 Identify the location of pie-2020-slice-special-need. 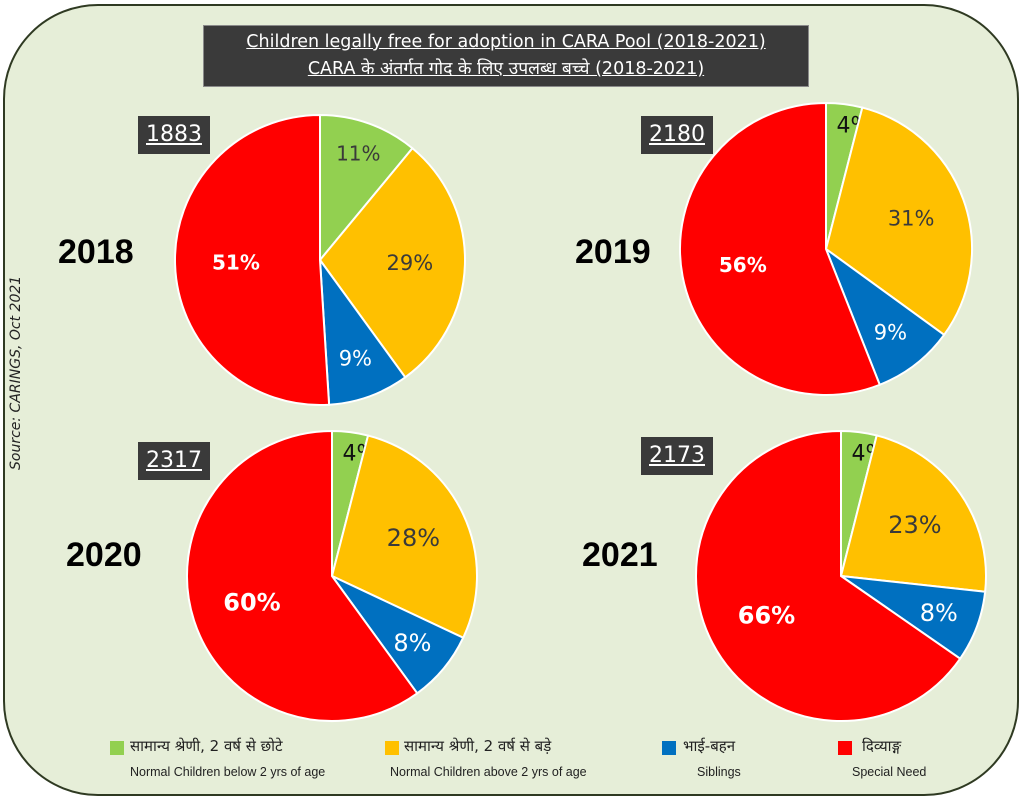
(302, 575).